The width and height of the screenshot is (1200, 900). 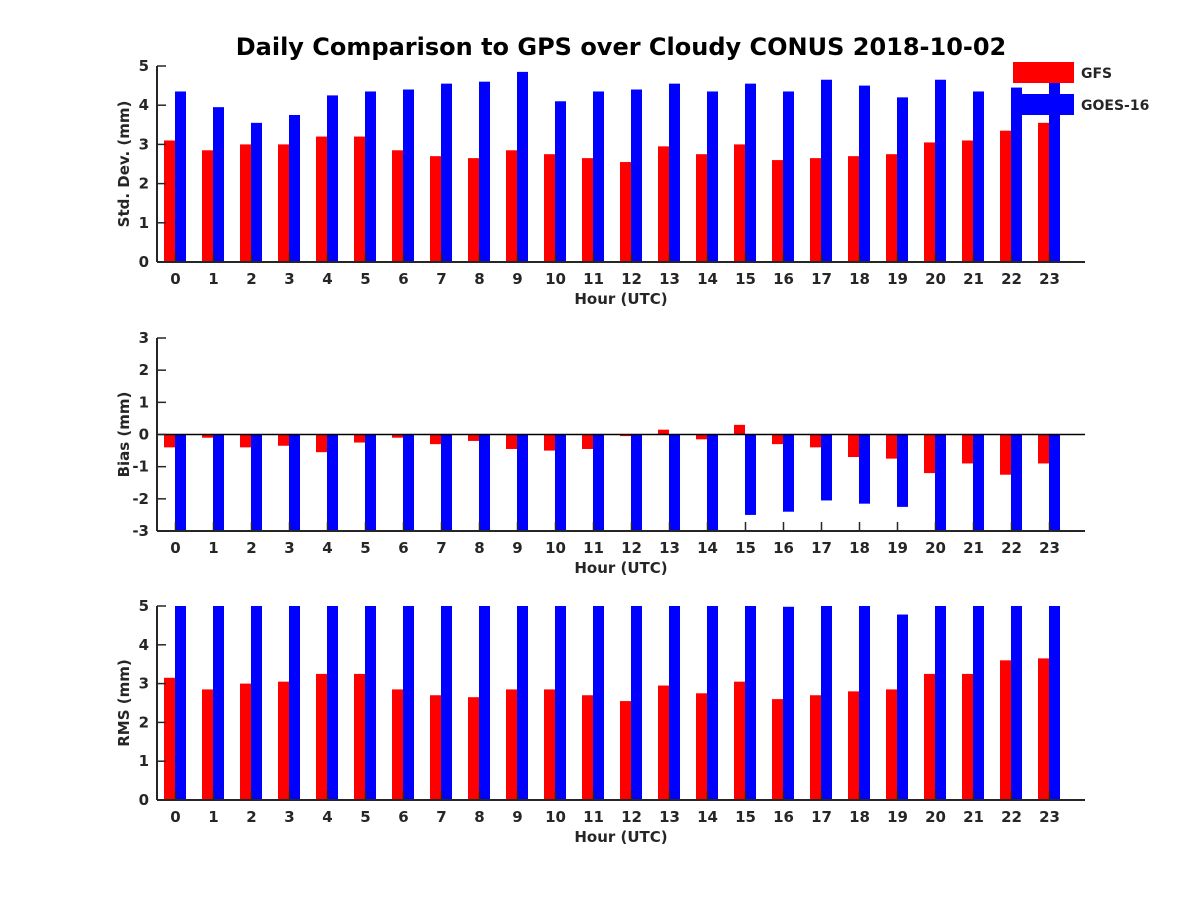 What do you see at coordinates (144, 402) in the screenshot?
I see `y-tick-label: 1` at bounding box center [144, 402].